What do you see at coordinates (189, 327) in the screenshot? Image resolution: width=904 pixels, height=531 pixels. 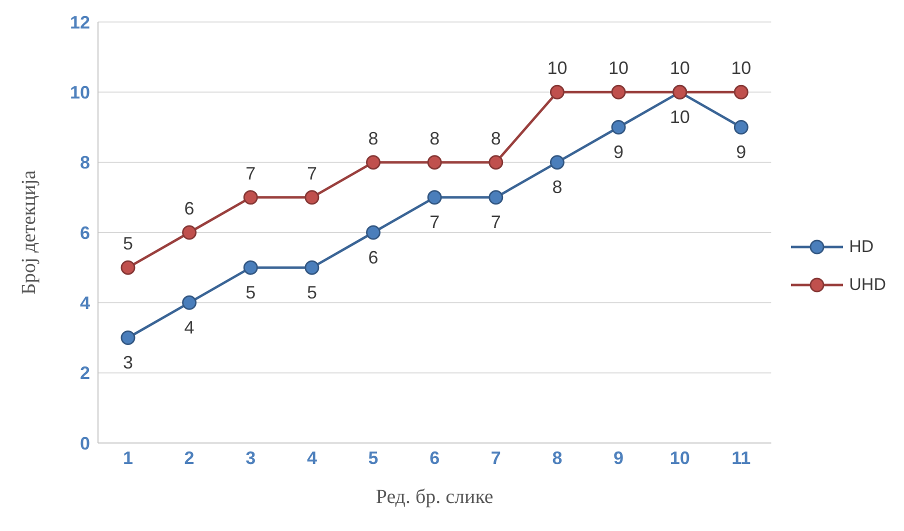 I see `data-label: 4` at bounding box center [189, 327].